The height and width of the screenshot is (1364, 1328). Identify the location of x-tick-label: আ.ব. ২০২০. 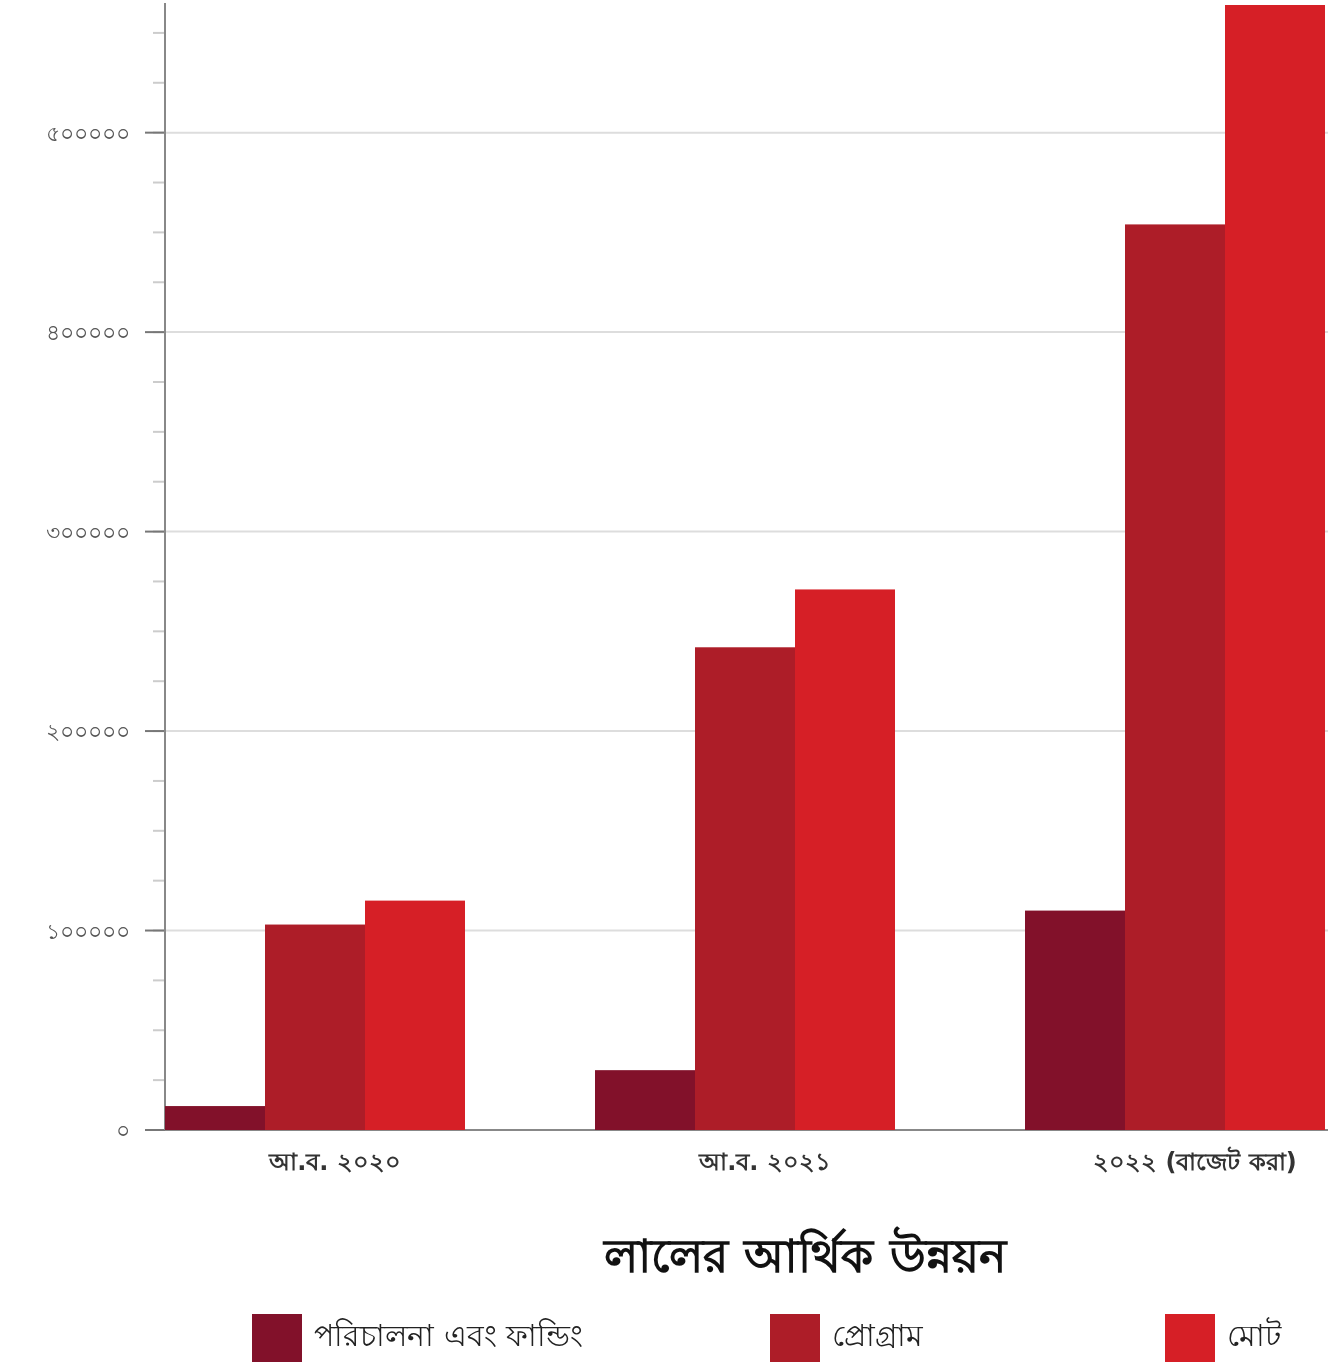
(334, 1162).